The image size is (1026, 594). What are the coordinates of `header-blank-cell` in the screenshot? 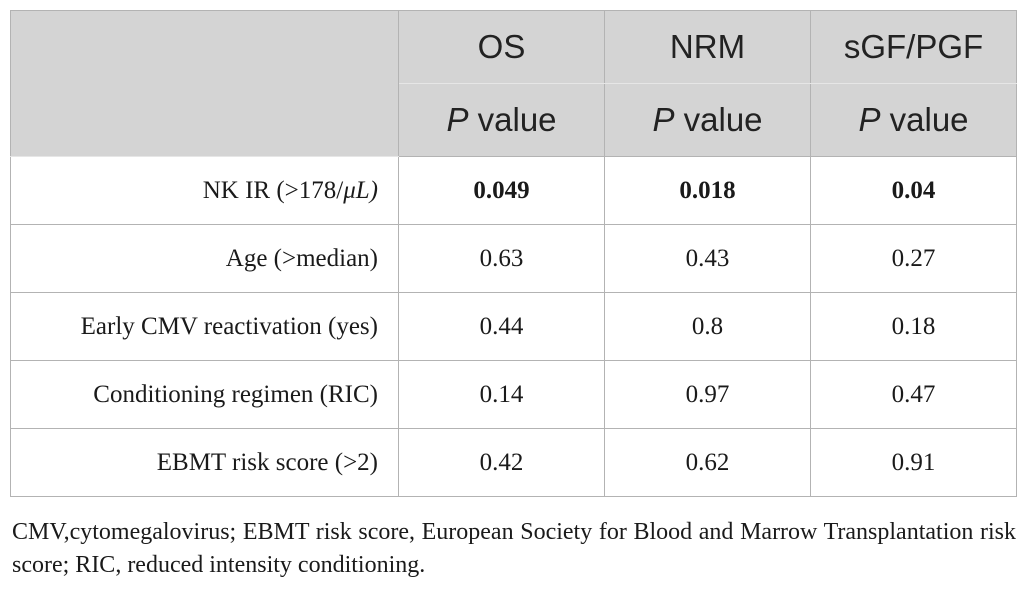 It's located at (204, 83).